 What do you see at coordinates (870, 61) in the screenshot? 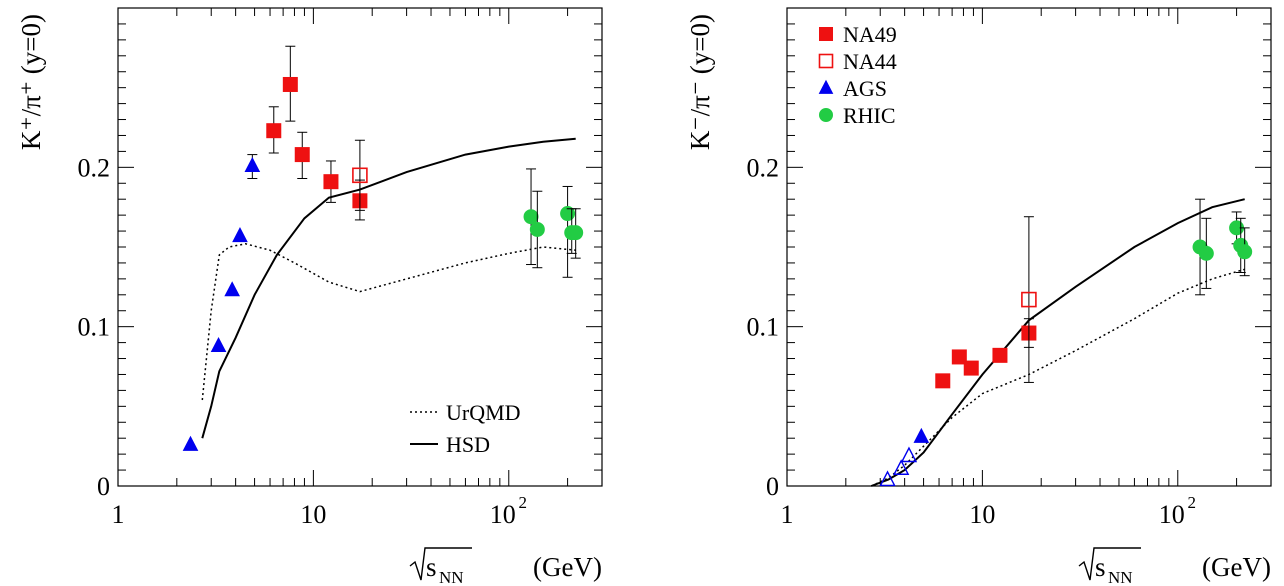
I see `legend-label: NA44` at bounding box center [870, 61].